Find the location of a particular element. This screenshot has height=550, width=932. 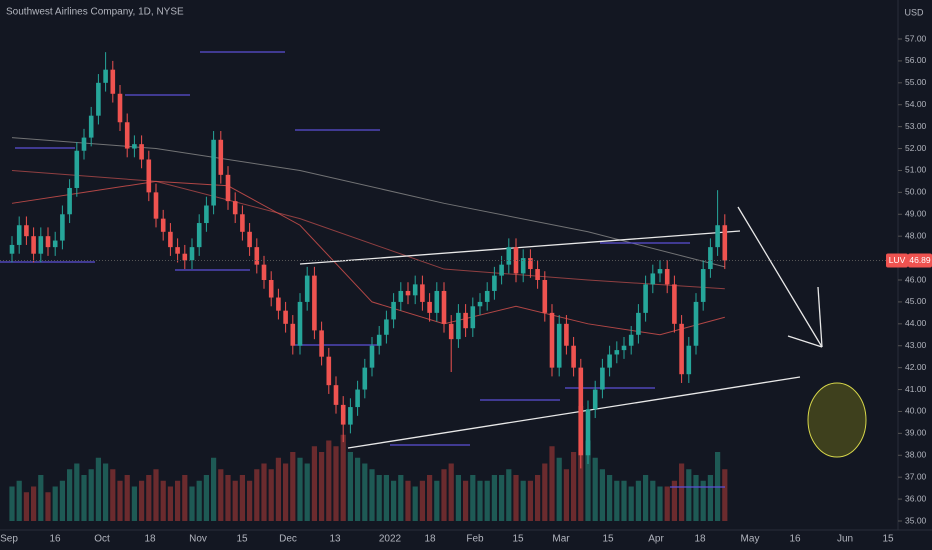

symbol-label: LUV is located at coordinates (897, 260).